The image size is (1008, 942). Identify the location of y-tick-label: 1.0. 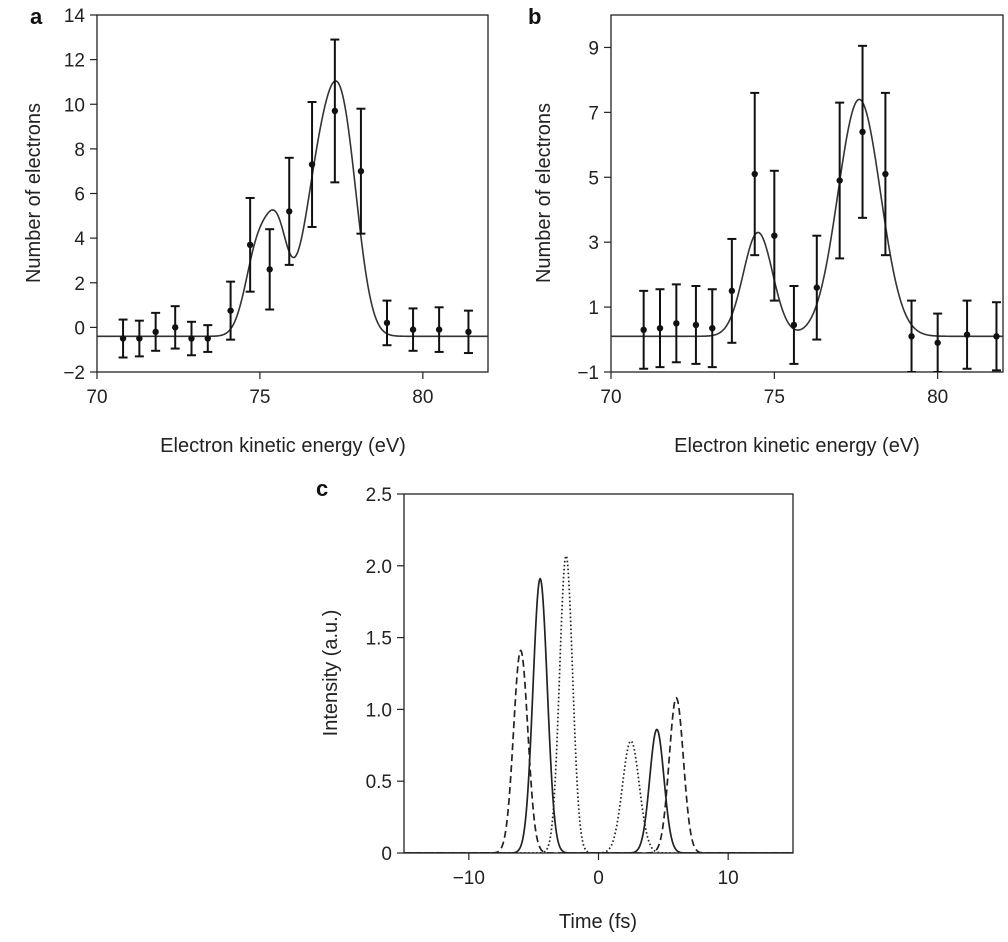
(379, 710).